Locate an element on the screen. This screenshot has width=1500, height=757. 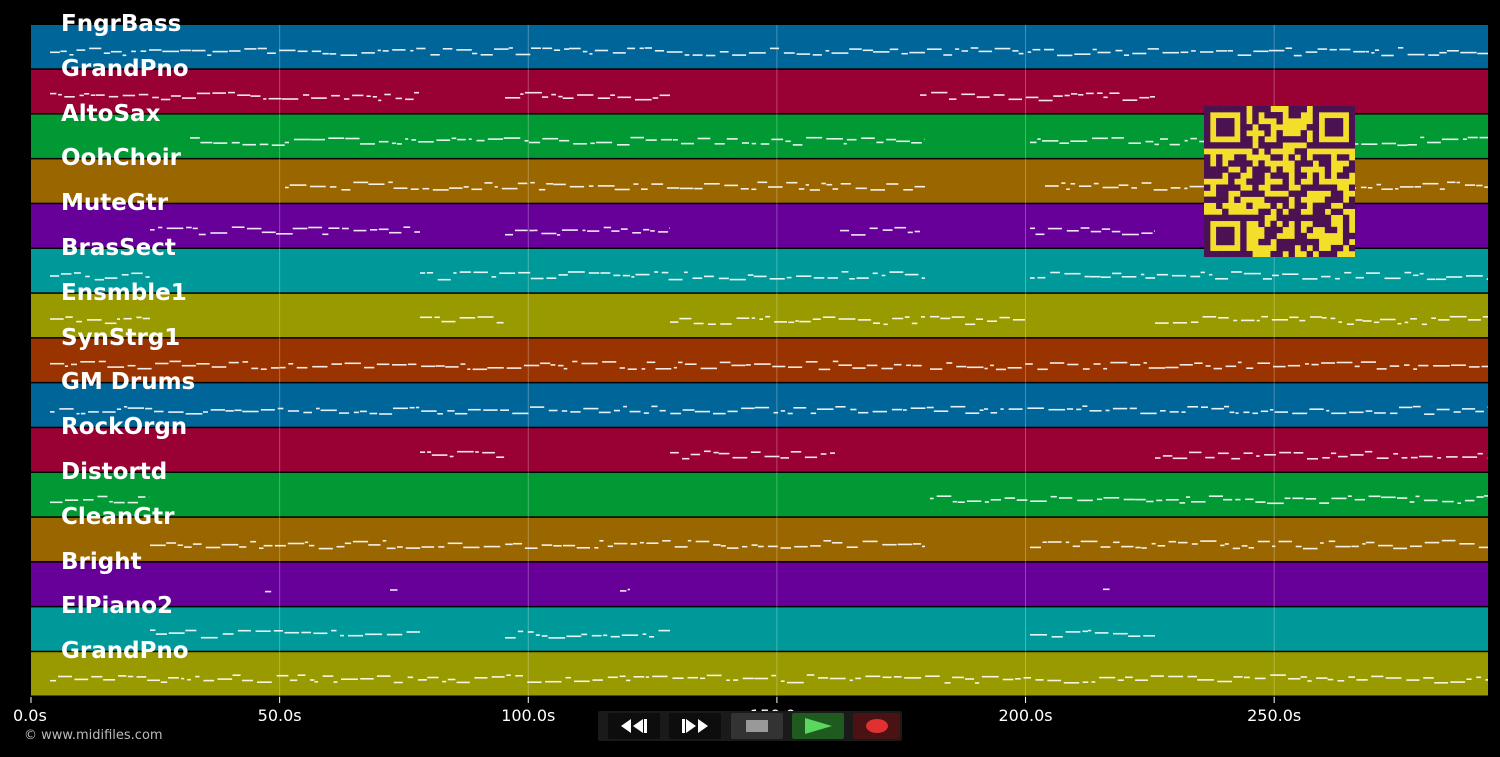
fast-forward-button is located at coordinates (695, 726).